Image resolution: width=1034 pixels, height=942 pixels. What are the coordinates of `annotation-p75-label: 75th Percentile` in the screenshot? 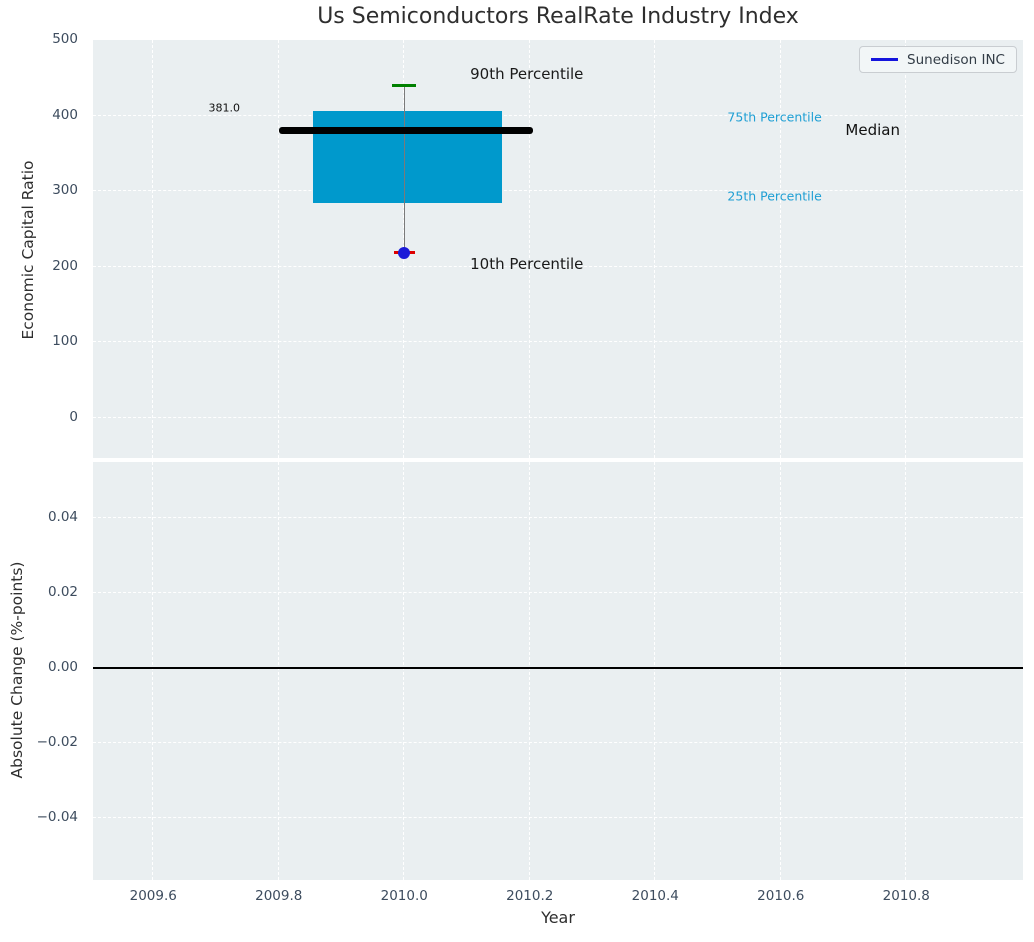 It's located at (774, 117).